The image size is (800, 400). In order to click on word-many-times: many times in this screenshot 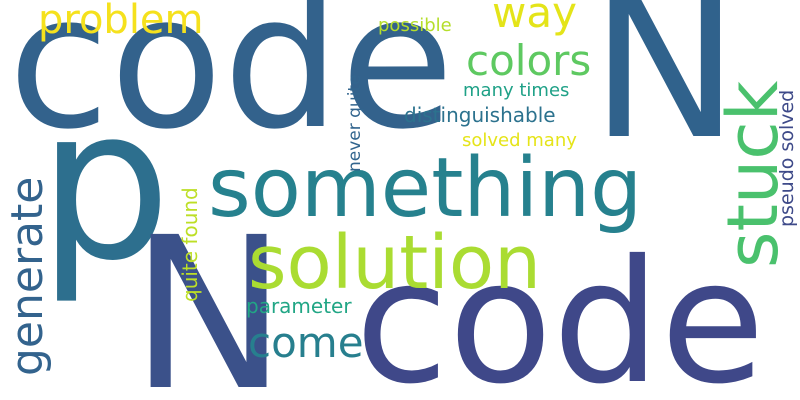, I will do `click(516, 90)`.